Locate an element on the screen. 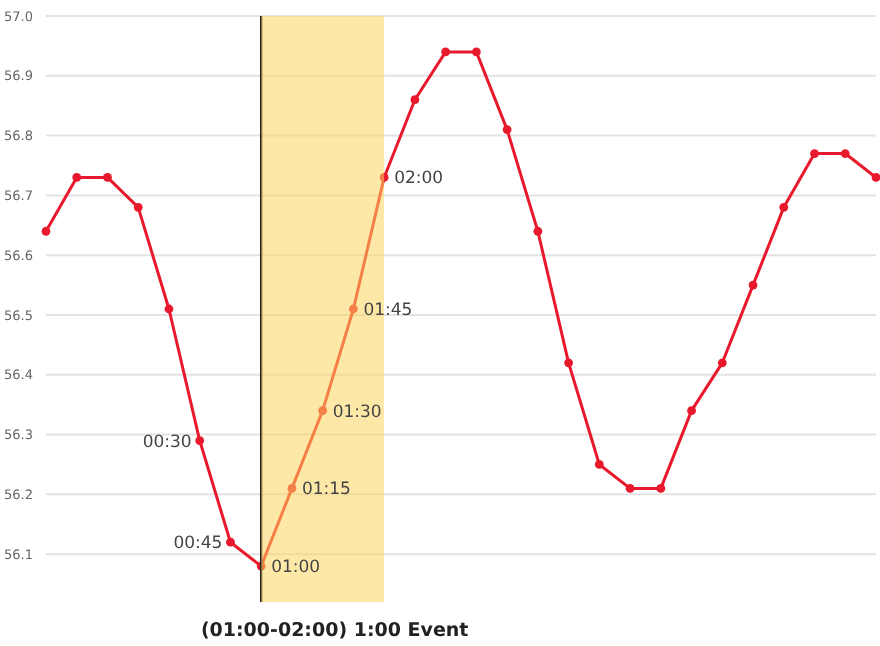  annotation: 00:45 is located at coordinates (198, 544).